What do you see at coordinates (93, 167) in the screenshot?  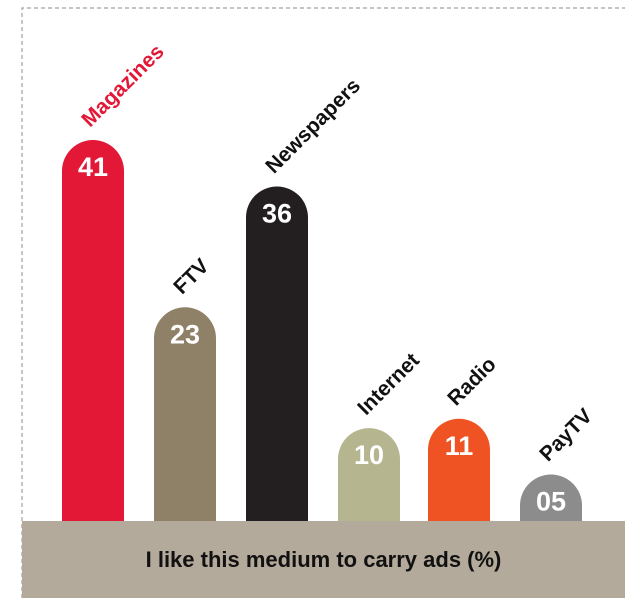 I see `bar-value-magazines: 41` at bounding box center [93, 167].